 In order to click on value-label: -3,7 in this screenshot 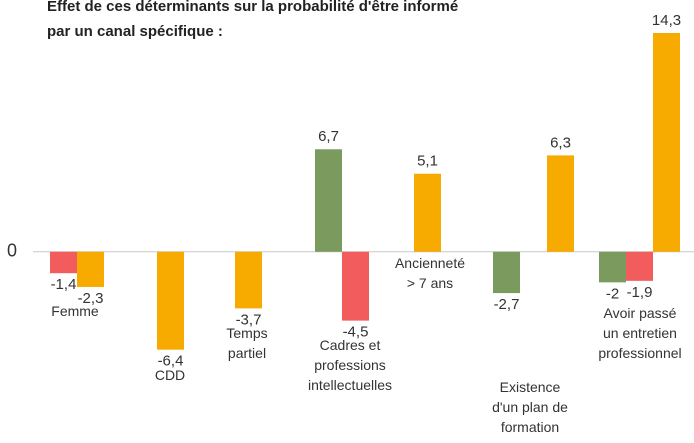, I will do `click(249, 319)`.